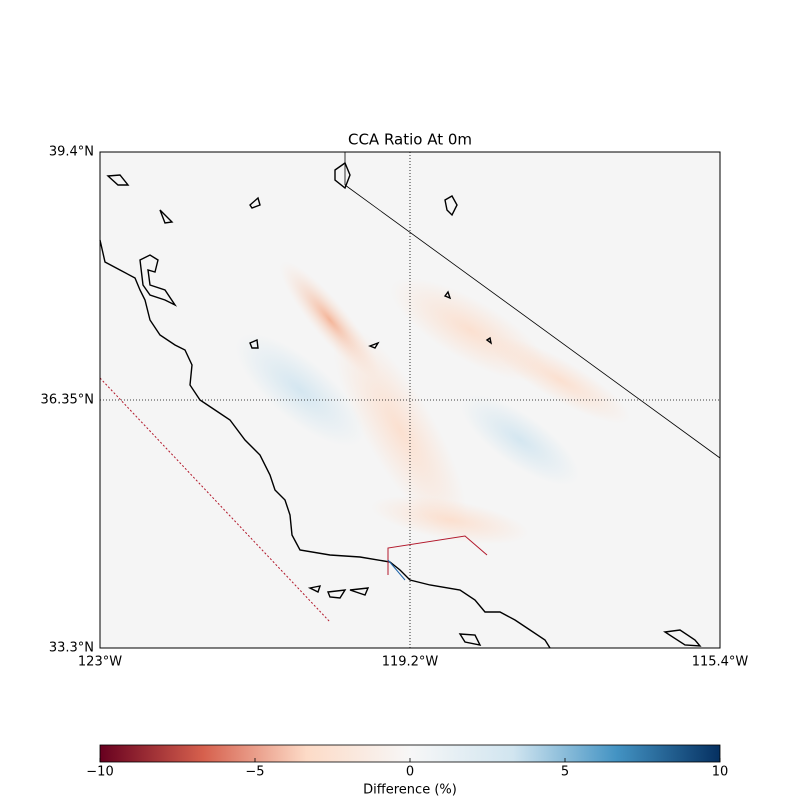  What do you see at coordinates (720, 662) in the screenshot?
I see `x-tick-label: 115.4°W` at bounding box center [720, 662].